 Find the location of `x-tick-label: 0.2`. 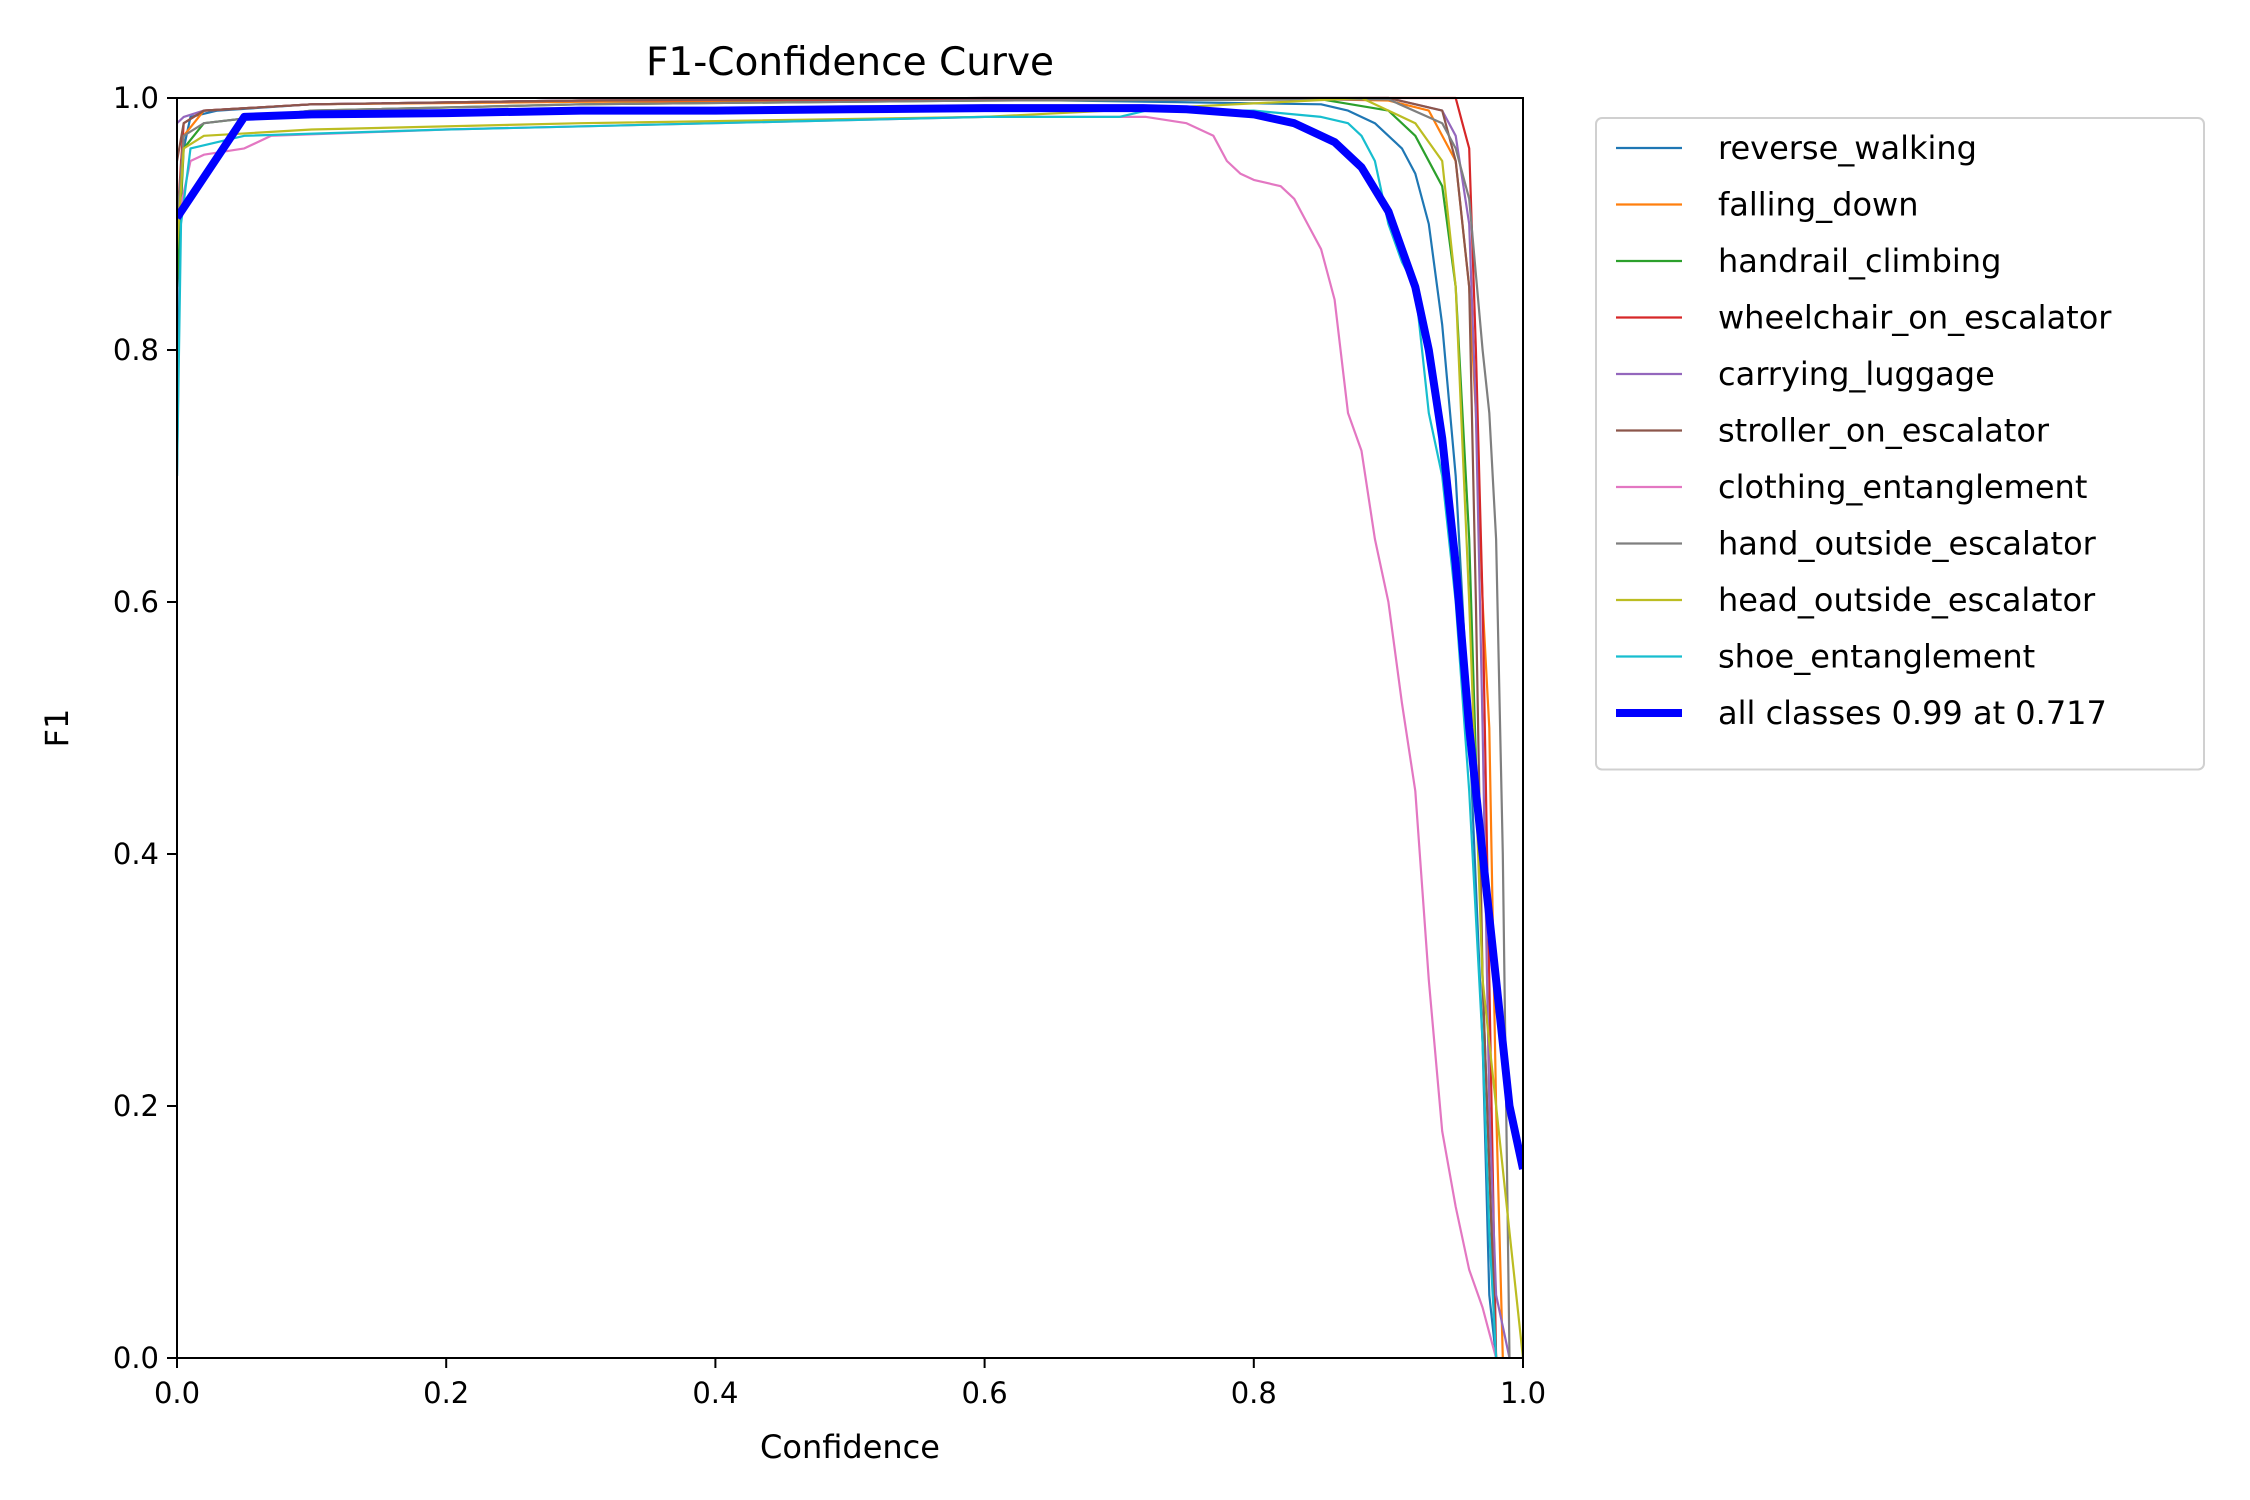

x-tick-label: 0.2 is located at coordinates (446, 1393).